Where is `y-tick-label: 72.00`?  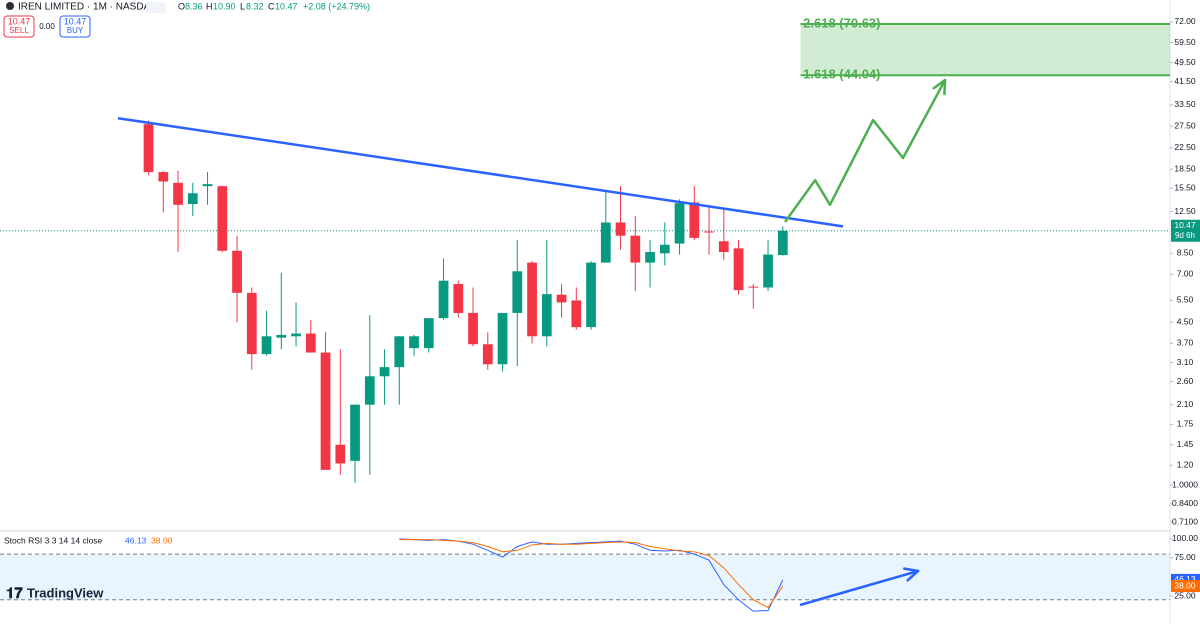
y-tick-label: 72.00 is located at coordinates (1185, 21).